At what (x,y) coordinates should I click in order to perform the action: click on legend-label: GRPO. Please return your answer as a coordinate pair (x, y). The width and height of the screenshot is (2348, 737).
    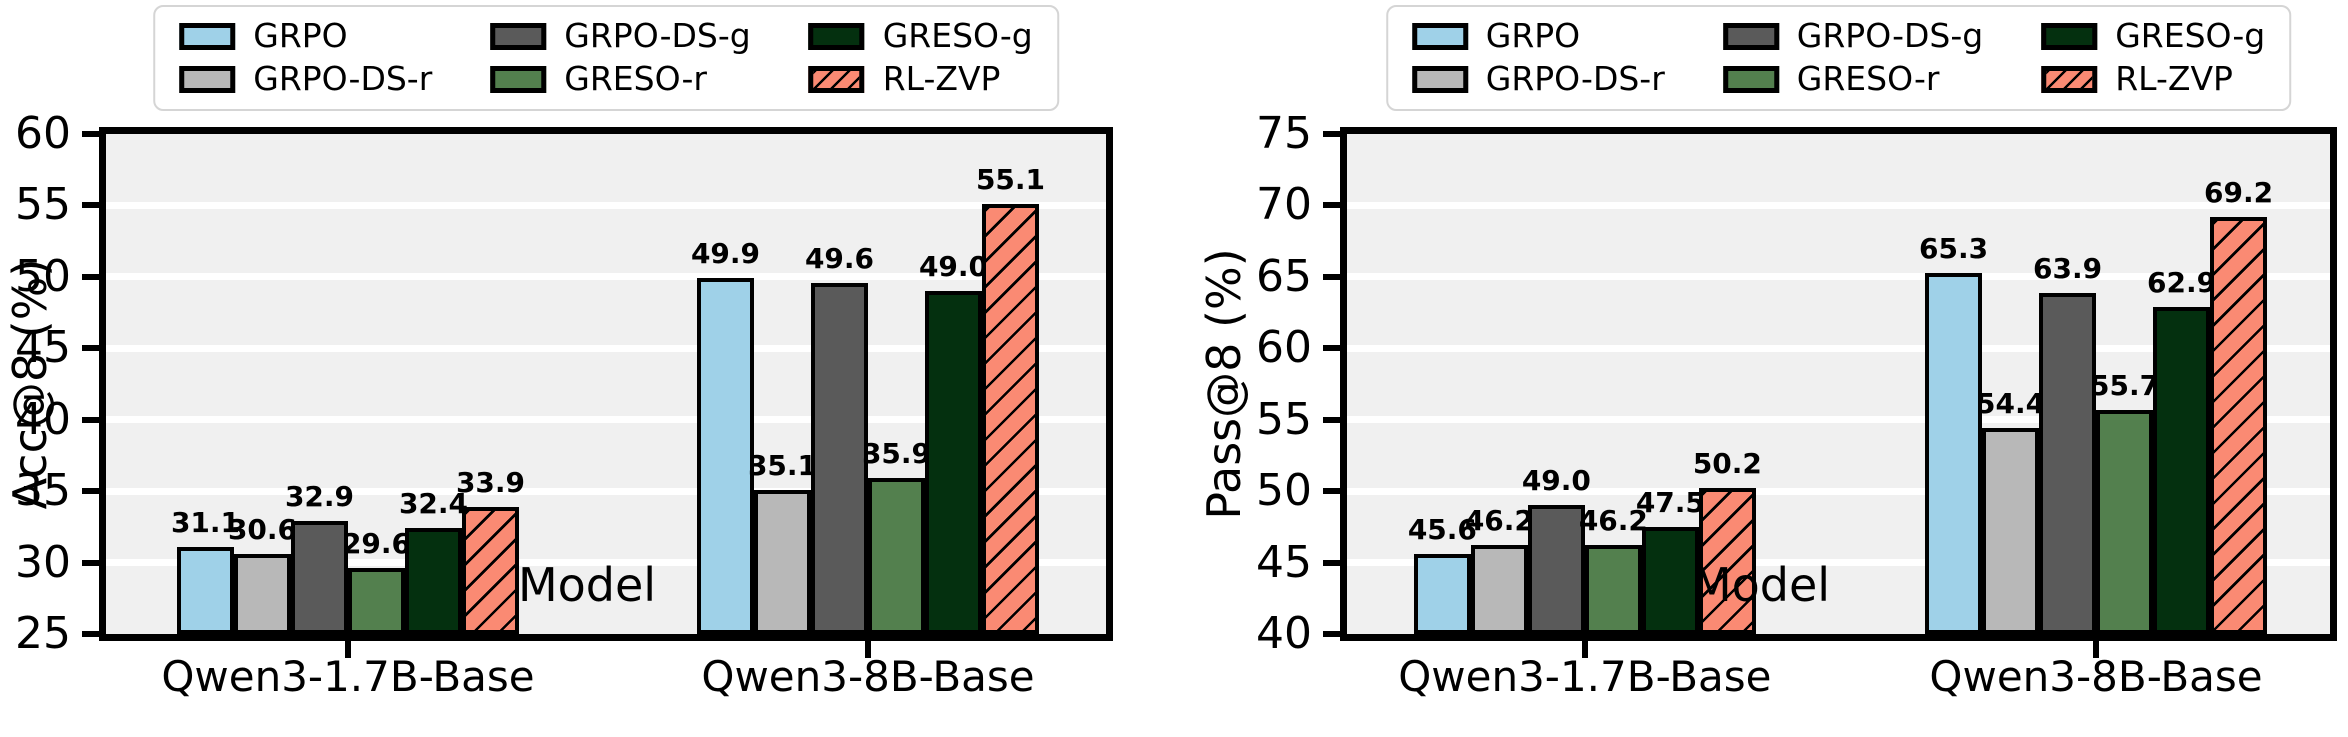
    Looking at the image, I should click on (300, 35).